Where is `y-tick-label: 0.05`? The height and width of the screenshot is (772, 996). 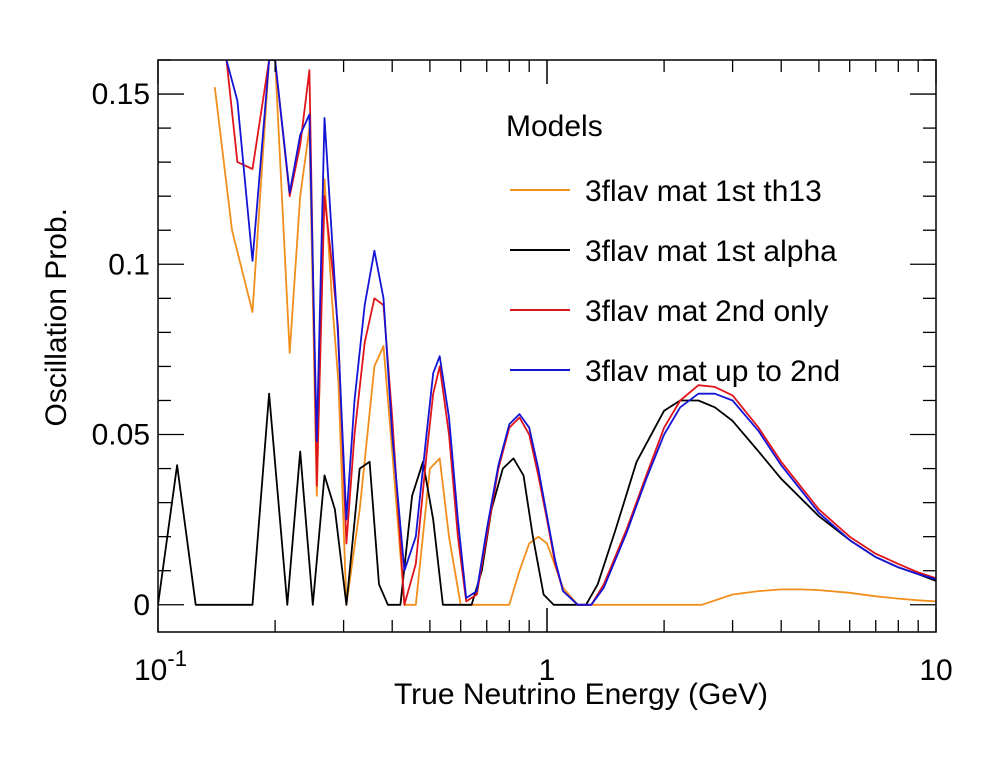
y-tick-label: 0.05 is located at coordinates (121, 435).